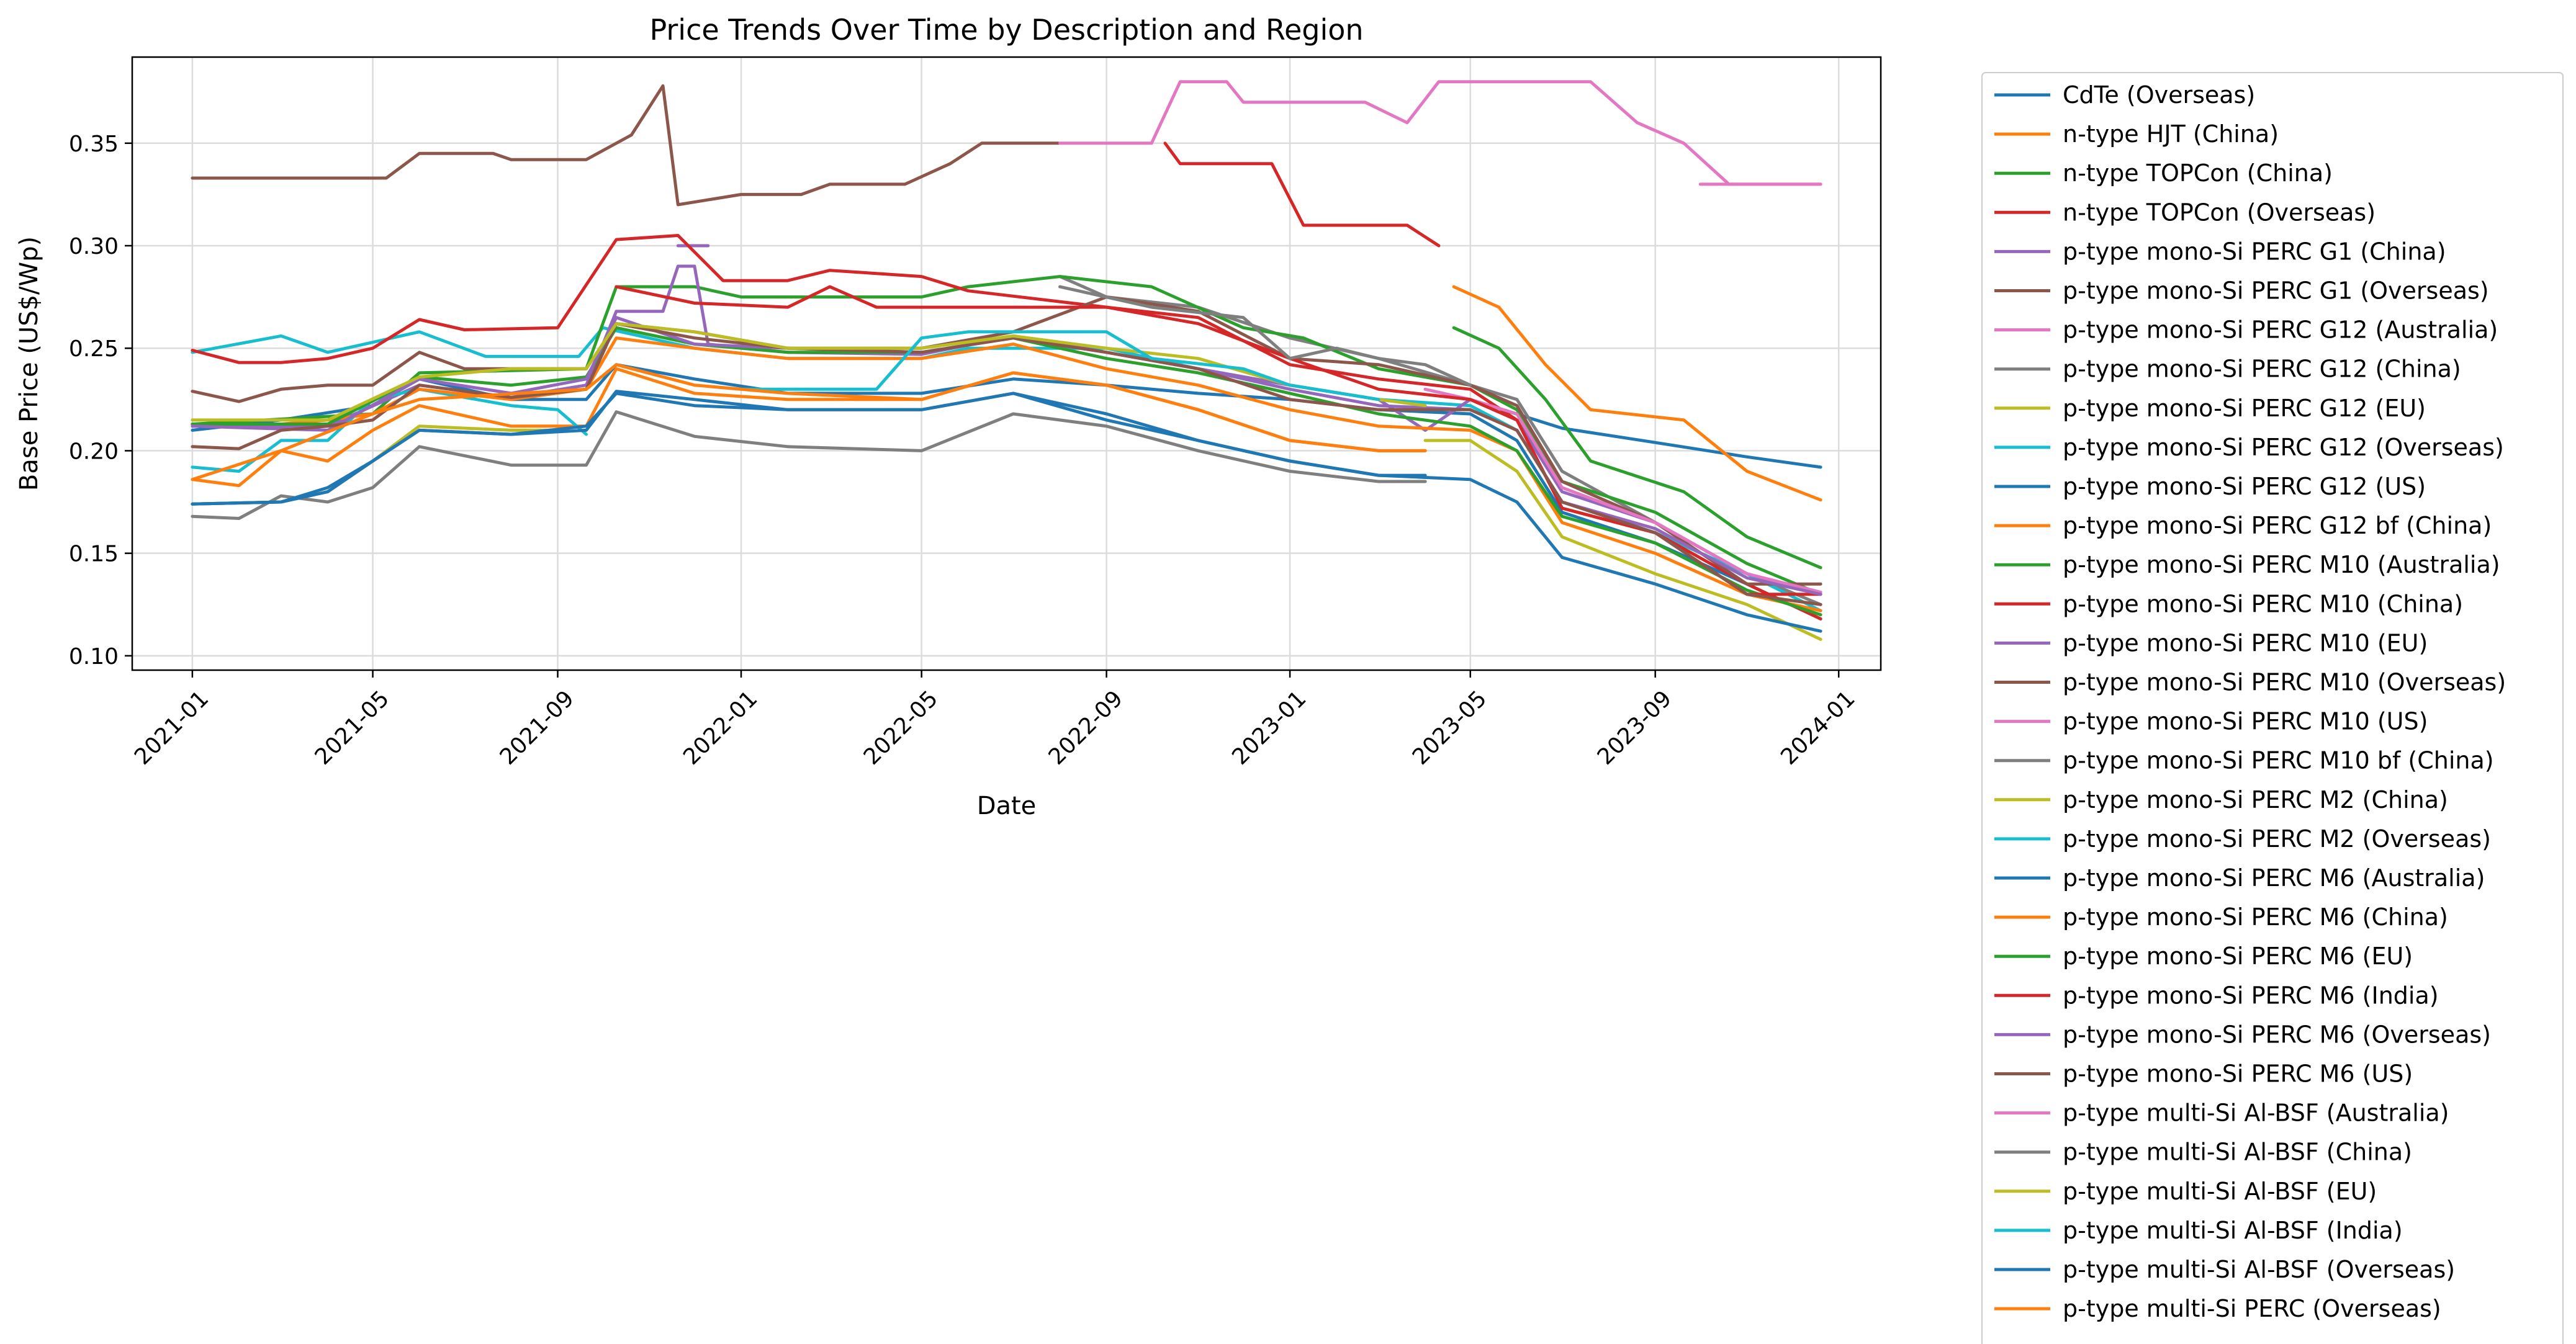 The width and height of the screenshot is (2576, 1344). Describe the element at coordinates (2245, 642) in the screenshot. I see `legend-label: p-type mono-Si PERC M10 (EU)` at that location.